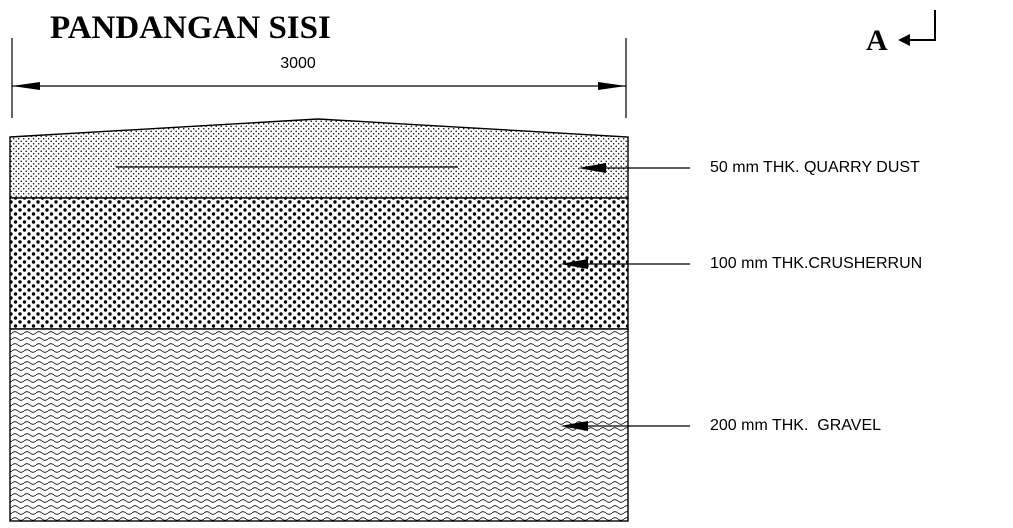 Image resolution: width=1013 pixels, height=528 pixels. Describe the element at coordinates (319, 78) in the screenshot. I see `dimension-line` at that location.